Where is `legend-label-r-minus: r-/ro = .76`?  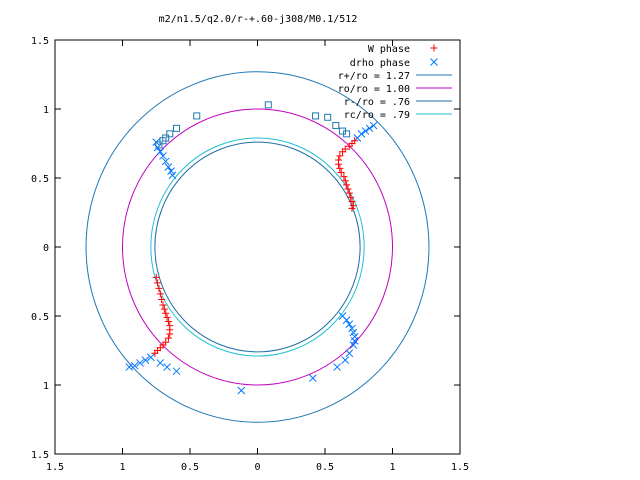 legend-label-r-minus: r-/ro = .76 is located at coordinates (377, 102).